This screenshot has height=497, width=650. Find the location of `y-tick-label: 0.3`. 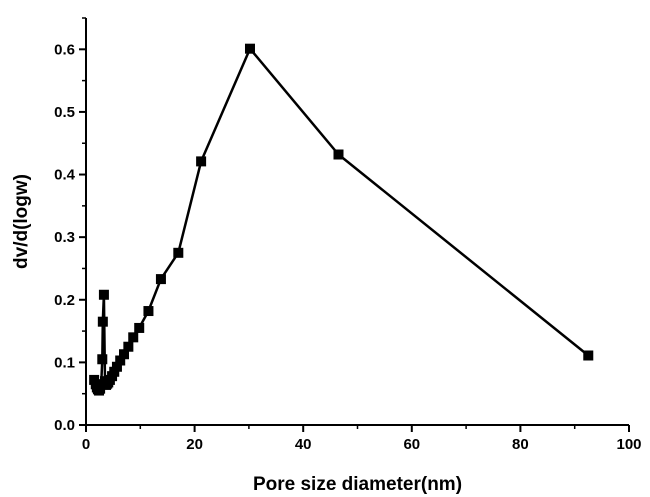

y-tick-label: 0.3 is located at coordinates (64, 237).